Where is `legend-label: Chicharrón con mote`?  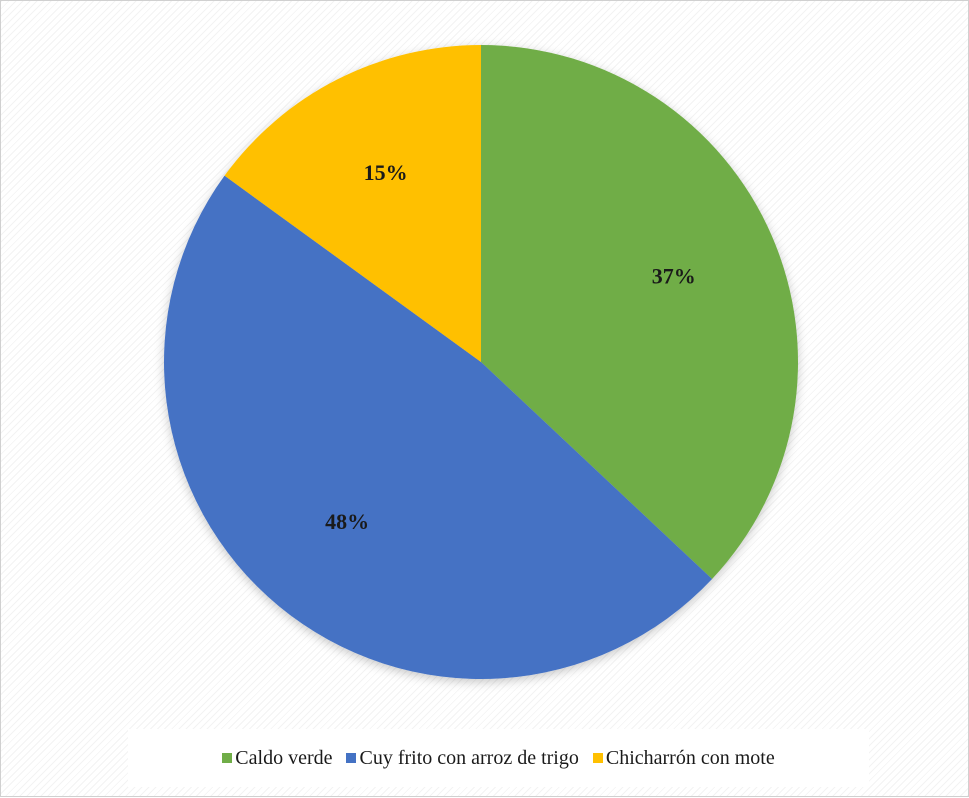
legend-label: Chicharrón con mote is located at coordinates (690, 757).